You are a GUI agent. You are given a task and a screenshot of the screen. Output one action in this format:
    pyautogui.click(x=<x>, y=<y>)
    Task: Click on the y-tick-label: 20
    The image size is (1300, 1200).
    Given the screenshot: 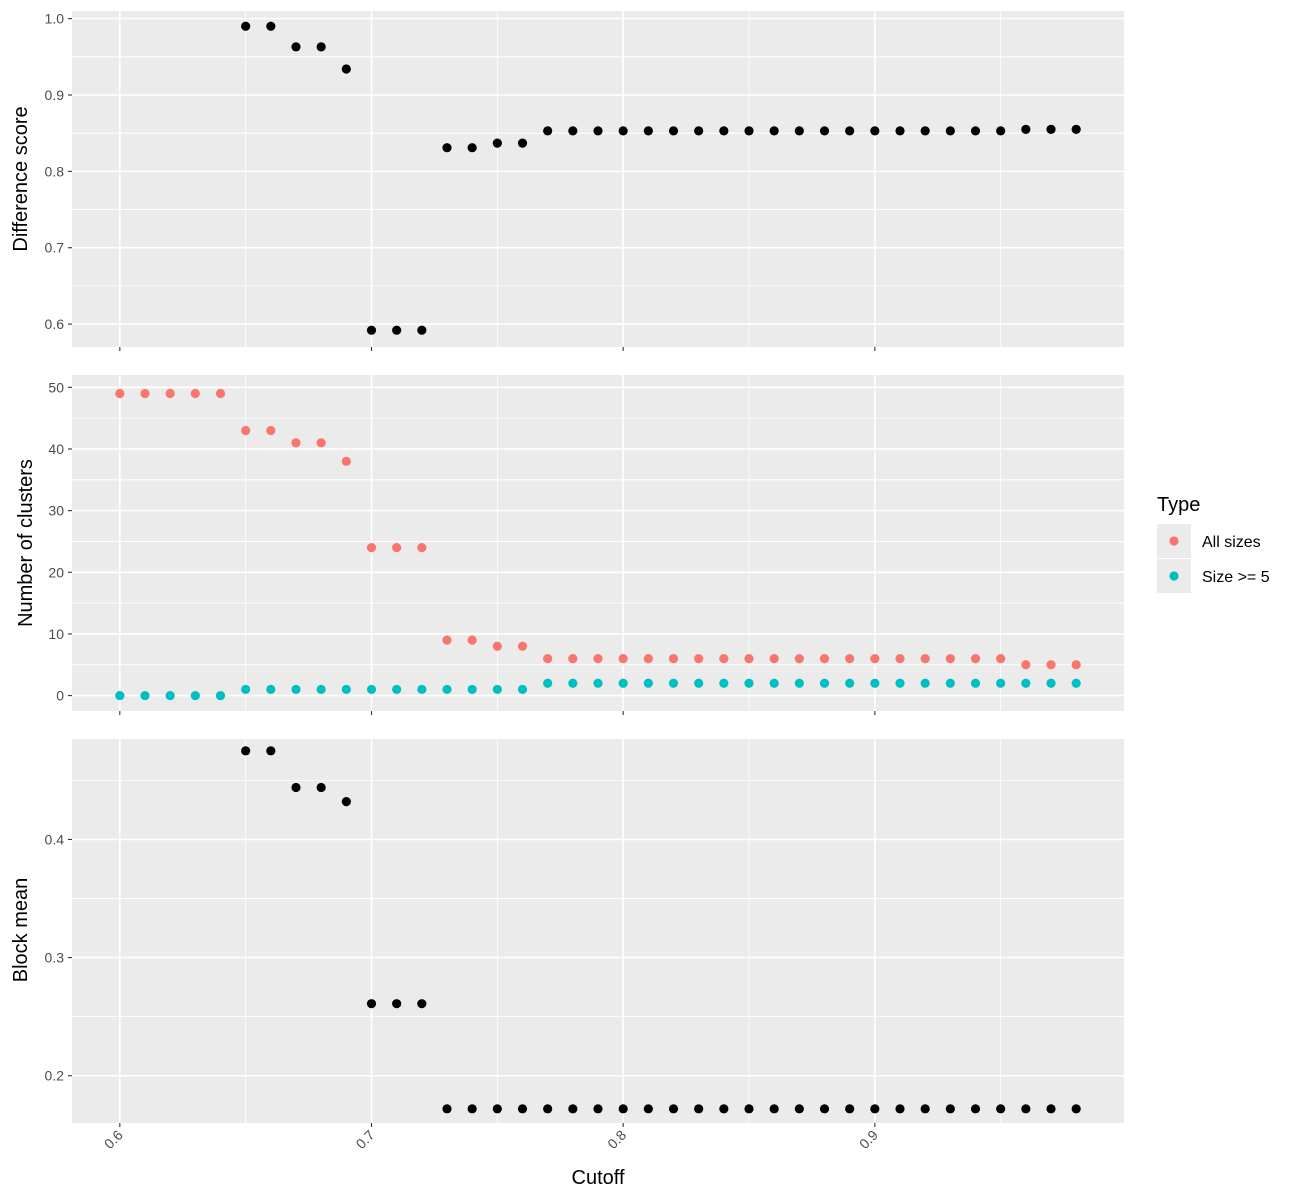 What is the action you would take?
    pyautogui.click(x=56, y=572)
    